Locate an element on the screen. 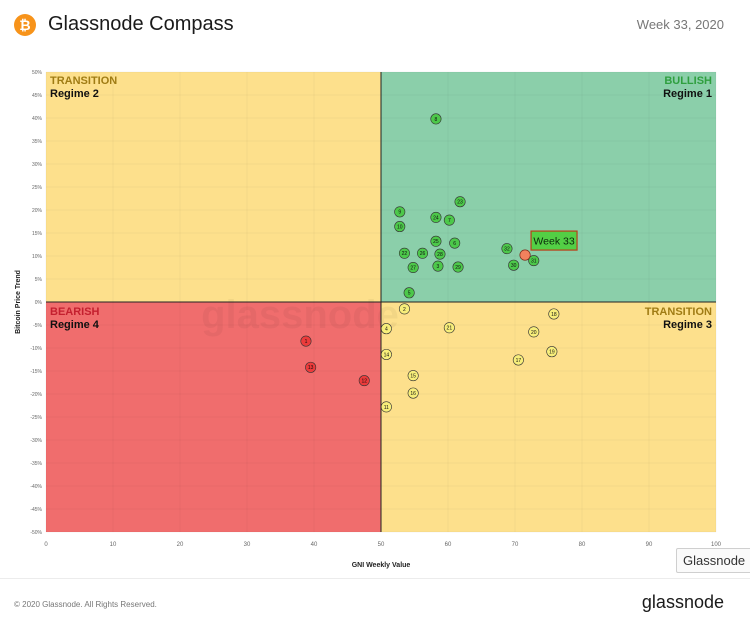 The height and width of the screenshot is (624, 750). x-tick-label: 0 is located at coordinates (46, 545).